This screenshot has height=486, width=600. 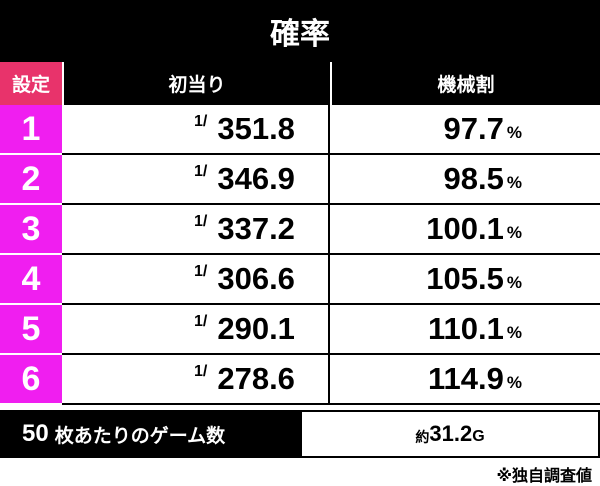 I want to click on first-hit-cell: 1/290.1, so click(x=196, y=330).